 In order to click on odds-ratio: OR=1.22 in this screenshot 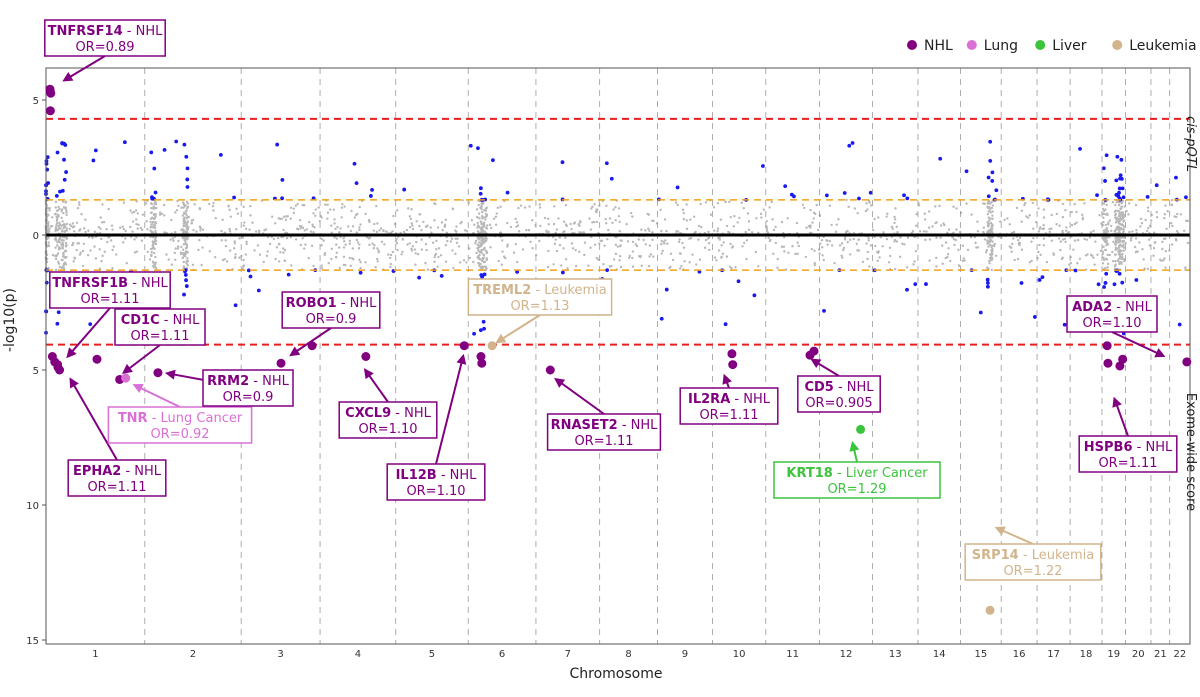, I will do `click(1032, 571)`.